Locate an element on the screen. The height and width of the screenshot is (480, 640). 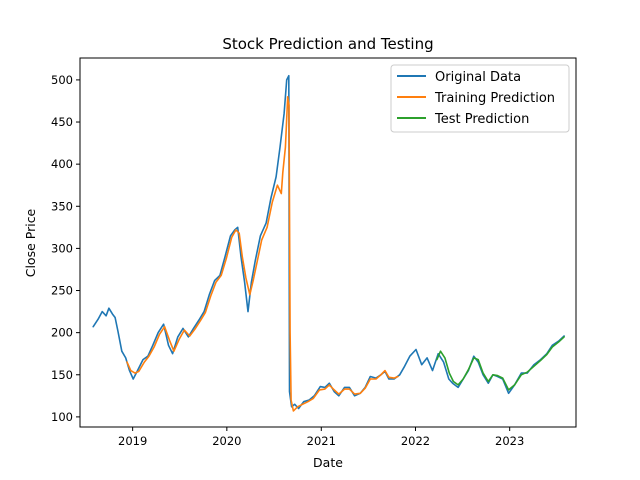
x-tick-label: 2022 is located at coordinates (415, 441).